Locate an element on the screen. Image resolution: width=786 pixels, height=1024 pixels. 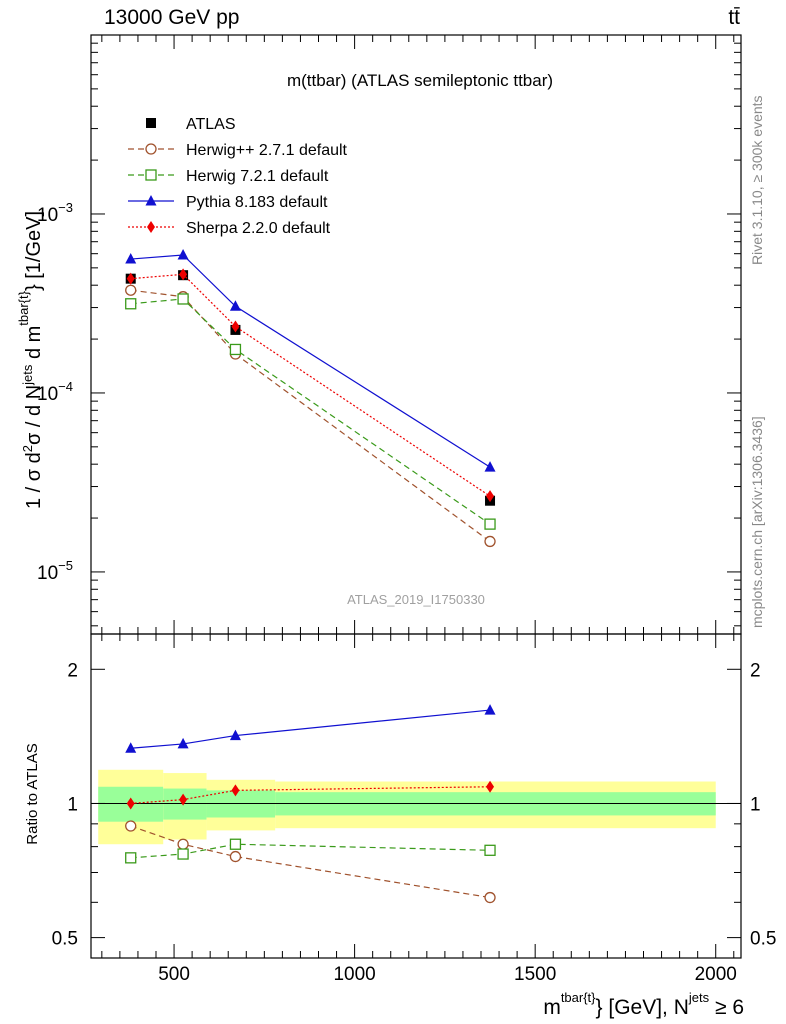
y-axis-label: 1 / σ d2σ / d Njets d mtbar{t}} [1/GeV] is located at coordinates (30, 360).